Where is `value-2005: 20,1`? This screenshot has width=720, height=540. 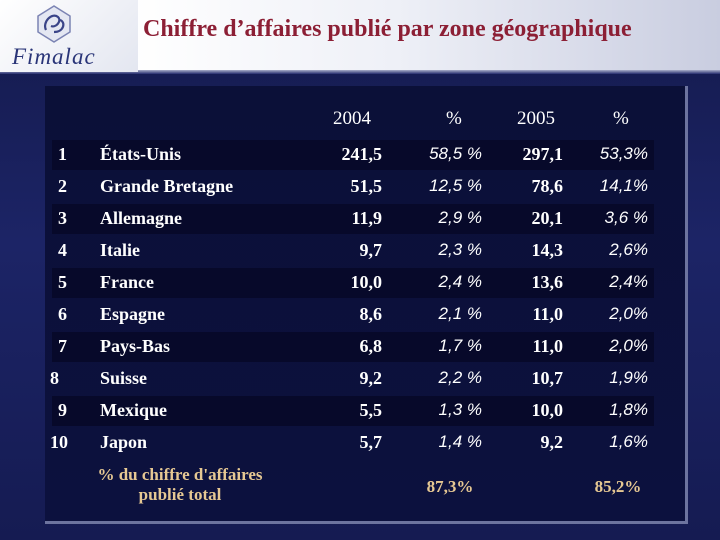 value-2005: 20,1 is located at coordinates (547, 218).